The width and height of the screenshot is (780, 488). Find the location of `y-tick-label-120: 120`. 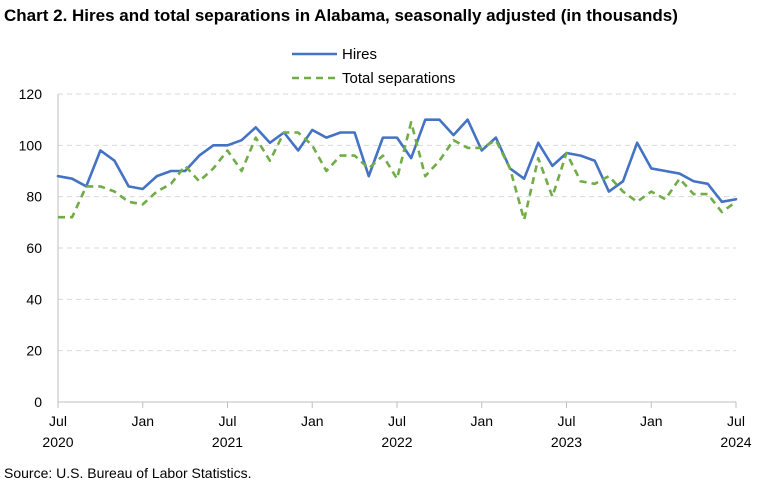

y-tick-label-120: 120 is located at coordinates (31, 94).